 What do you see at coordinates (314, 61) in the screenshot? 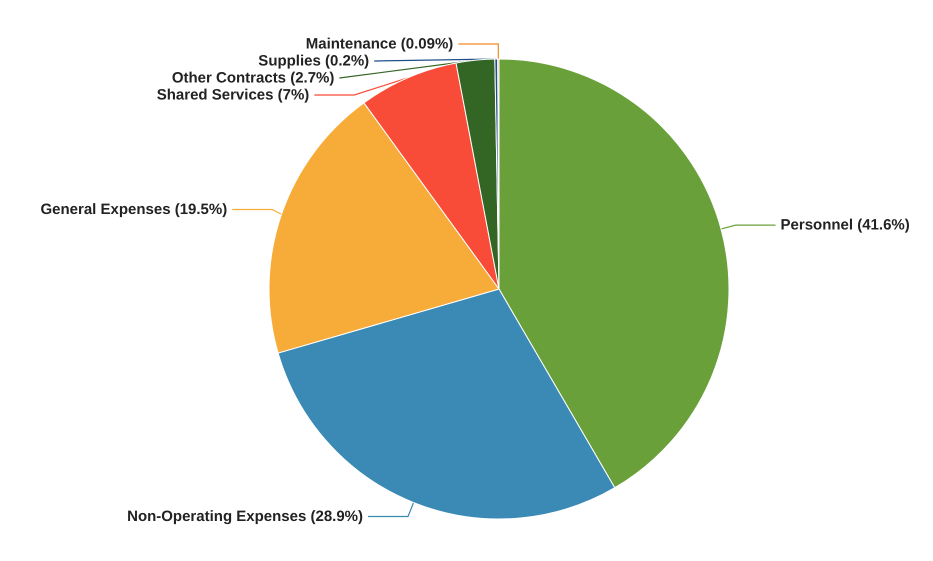
I see `slice-label: Supplies (0.2%)` at bounding box center [314, 61].